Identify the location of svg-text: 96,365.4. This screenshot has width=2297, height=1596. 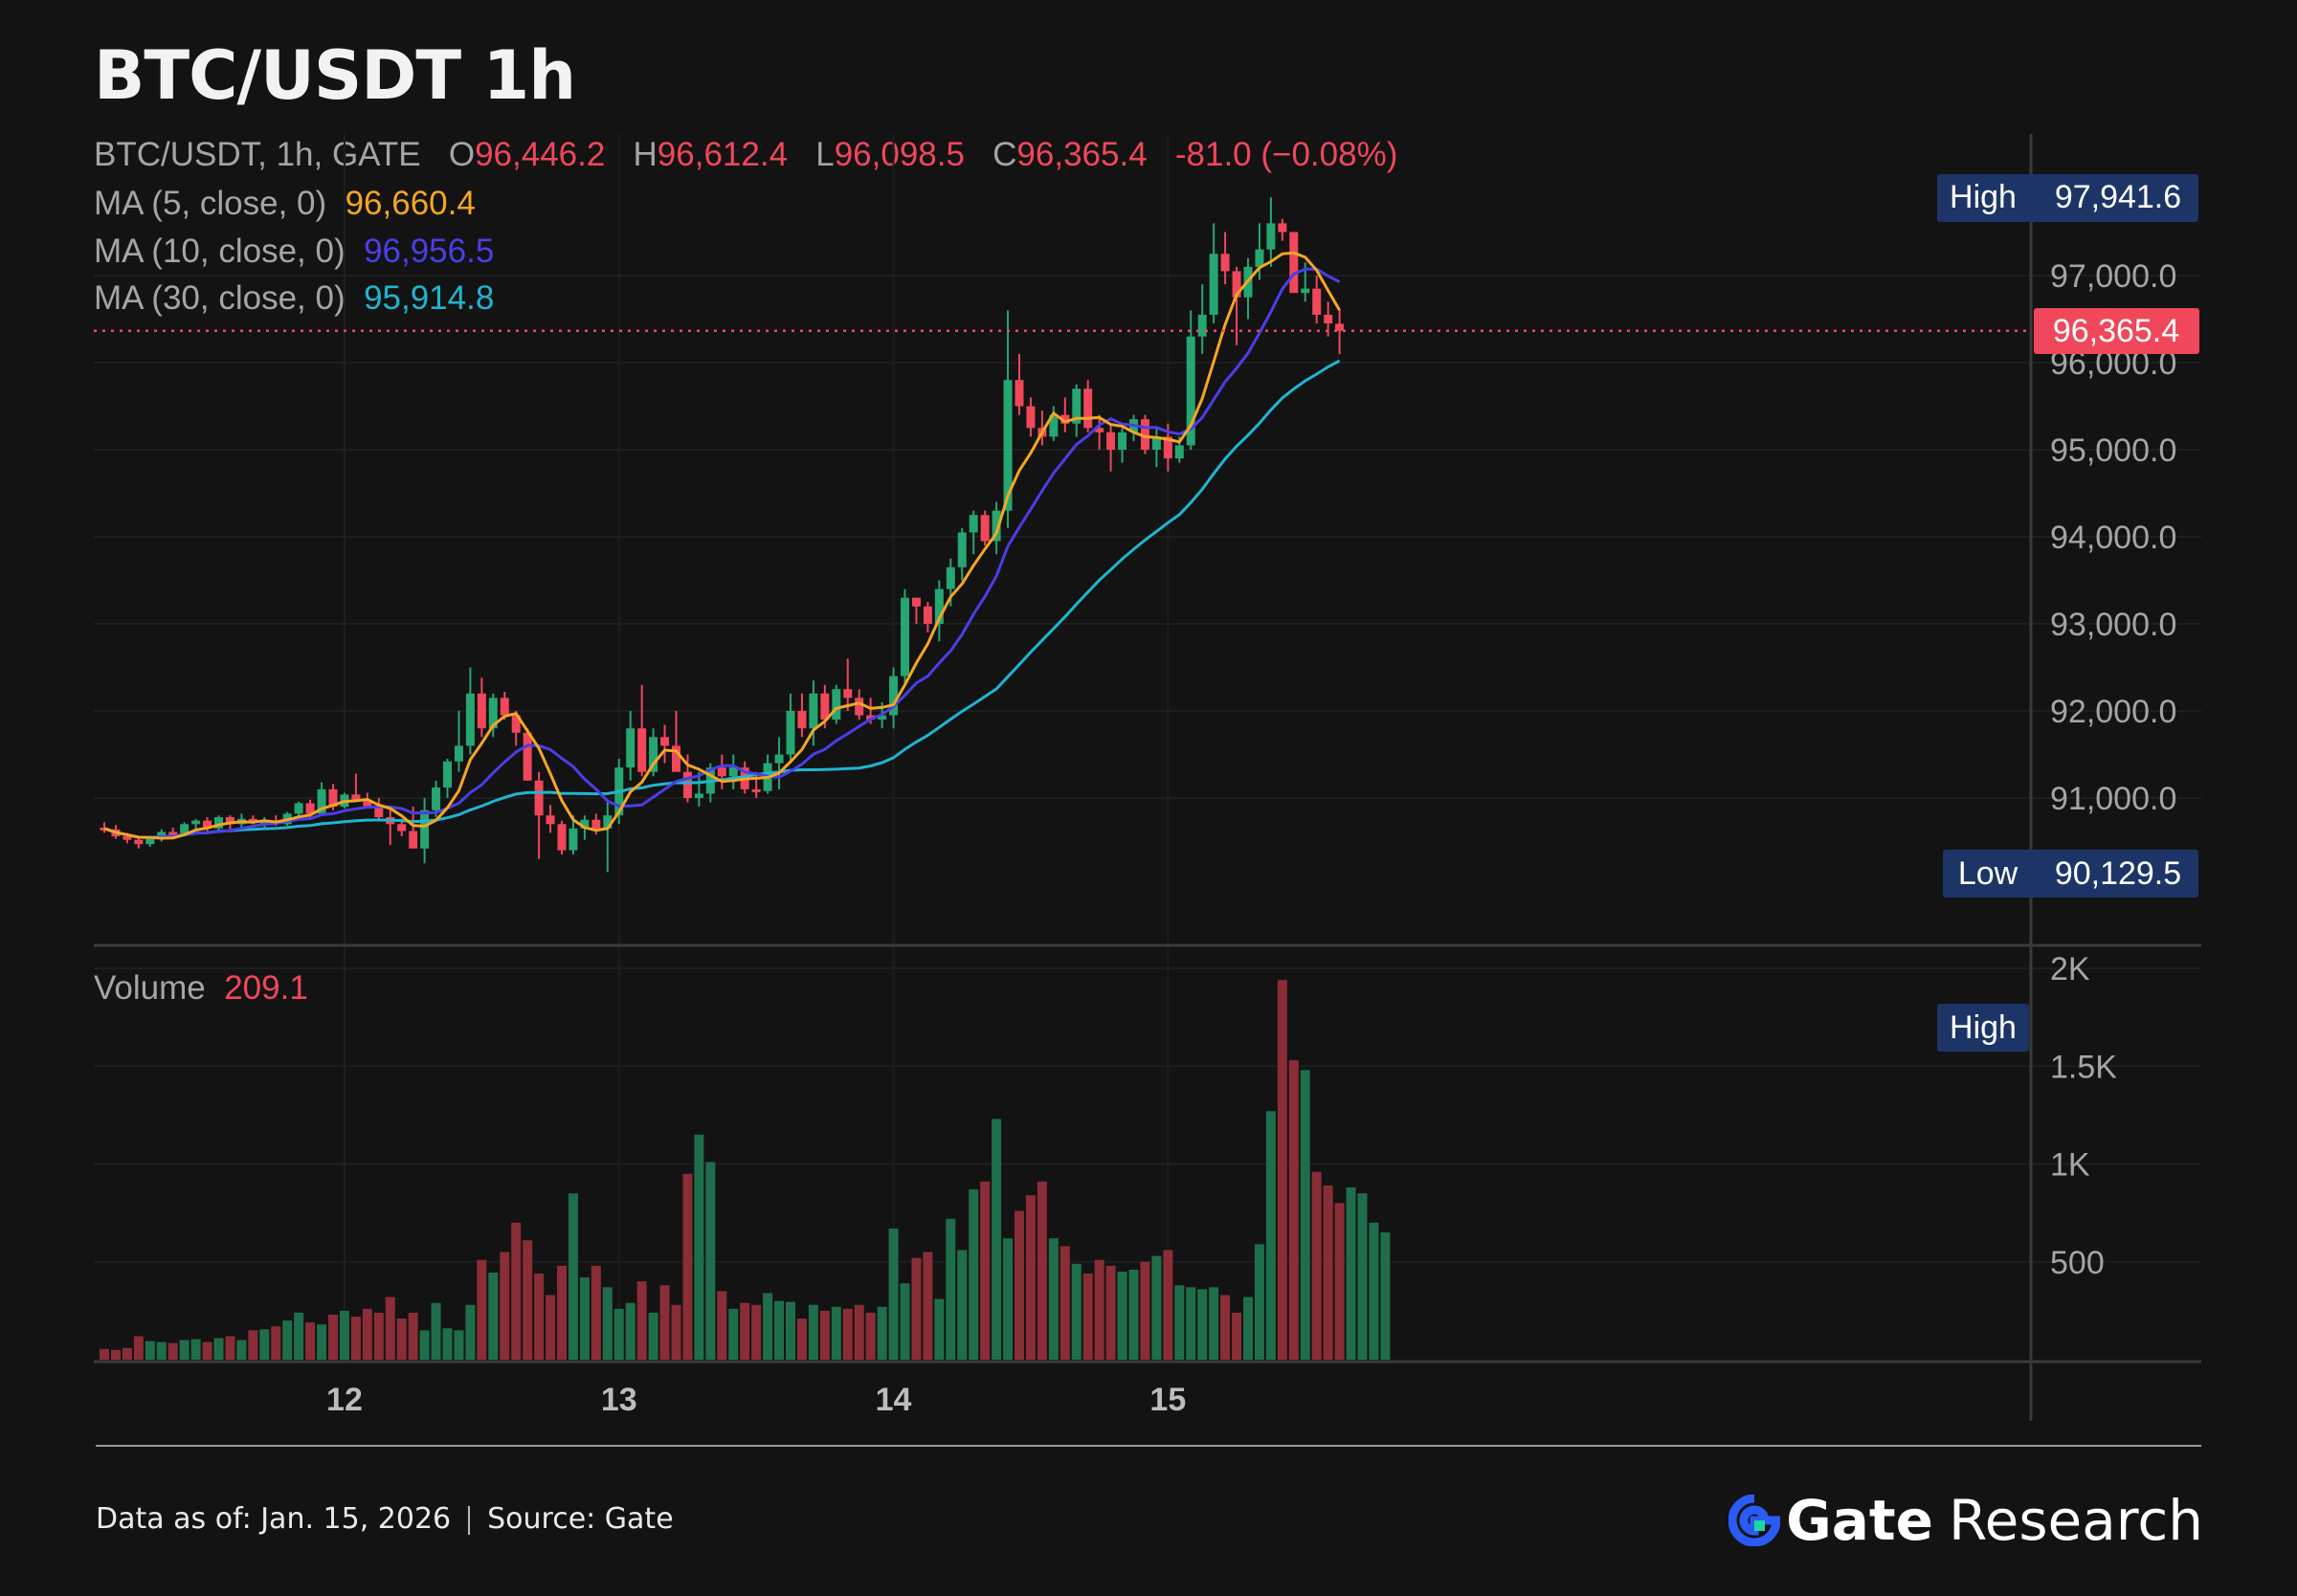
(2116, 331).